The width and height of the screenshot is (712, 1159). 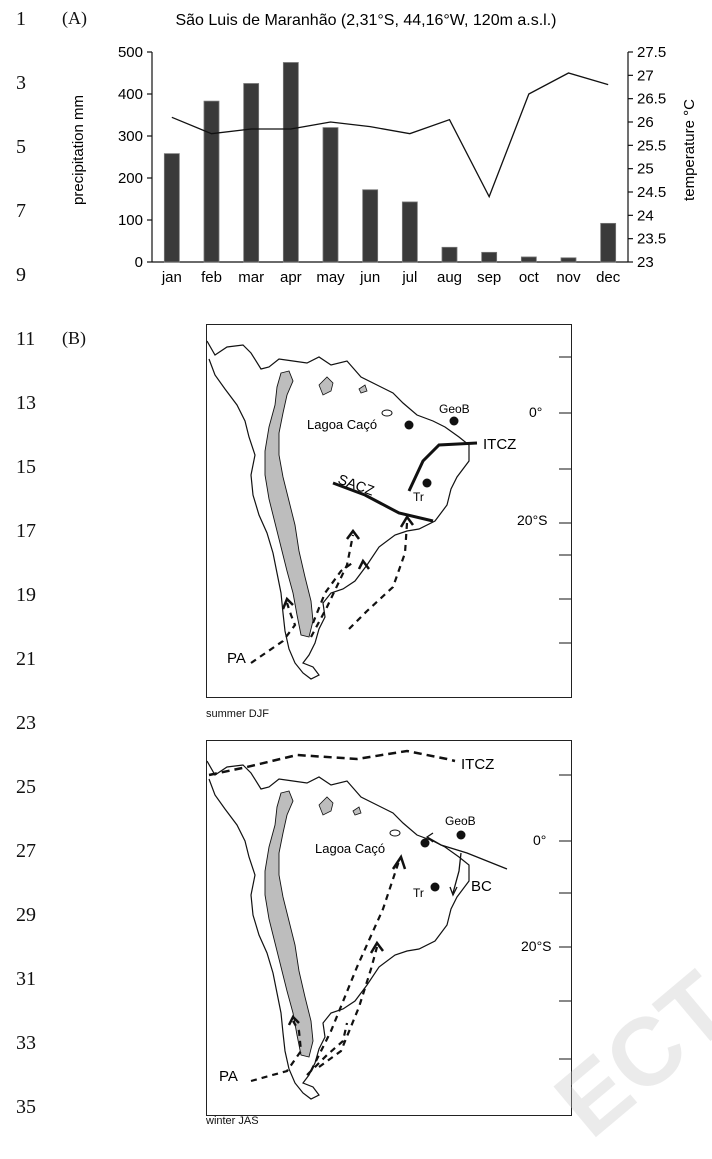 What do you see at coordinates (26, 851) in the screenshot?
I see `line-number: 27` at bounding box center [26, 851].